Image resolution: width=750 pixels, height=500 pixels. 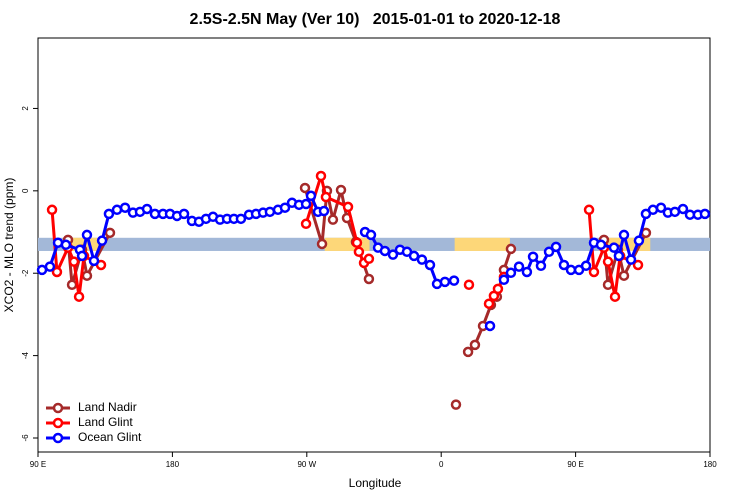 I want to click on y-tick-label: 0, so click(x=25, y=190).